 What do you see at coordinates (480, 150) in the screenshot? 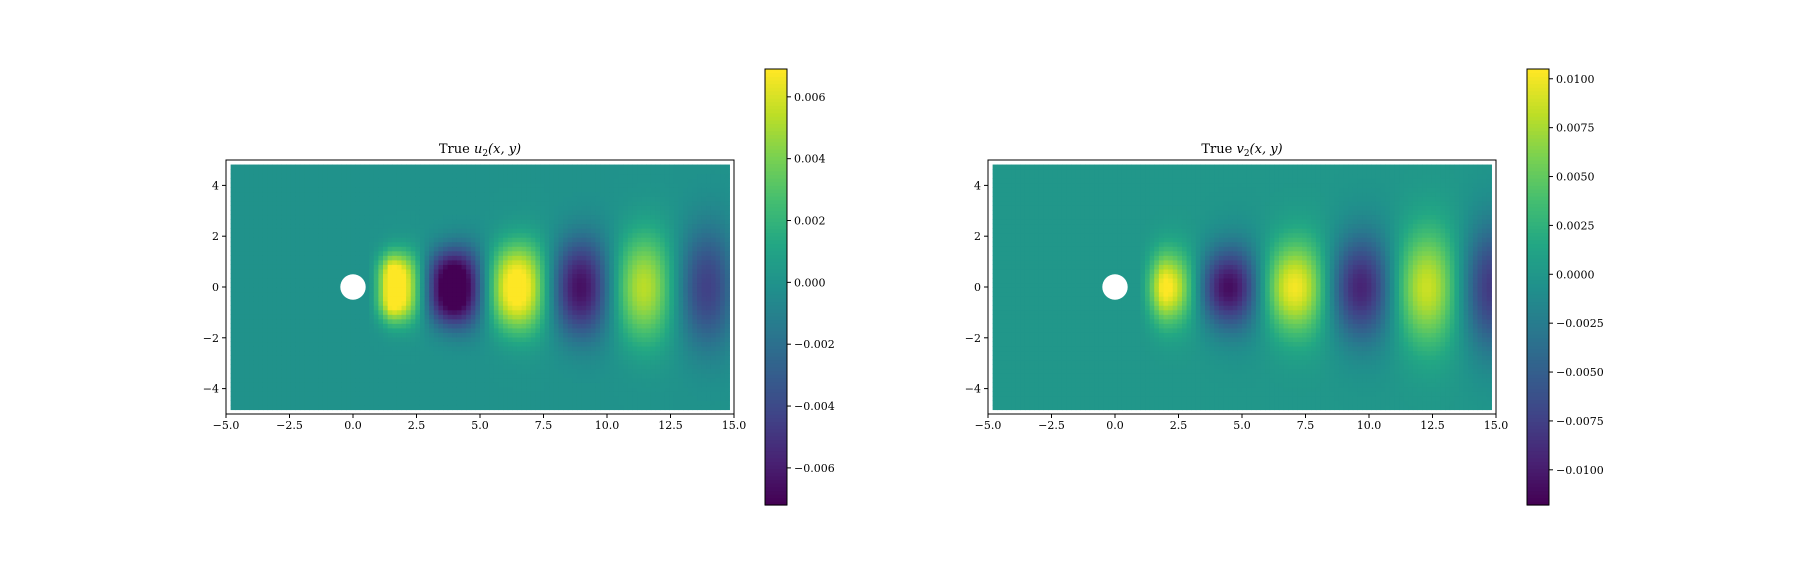
I see `u2-chart-title: True u2(x, y)` at bounding box center [480, 150].